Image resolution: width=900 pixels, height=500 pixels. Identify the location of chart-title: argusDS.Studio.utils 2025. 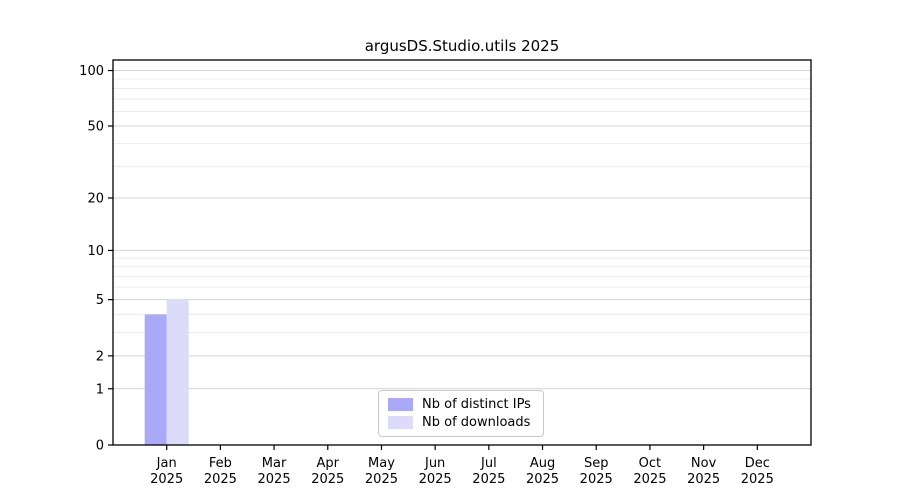
(462, 46).